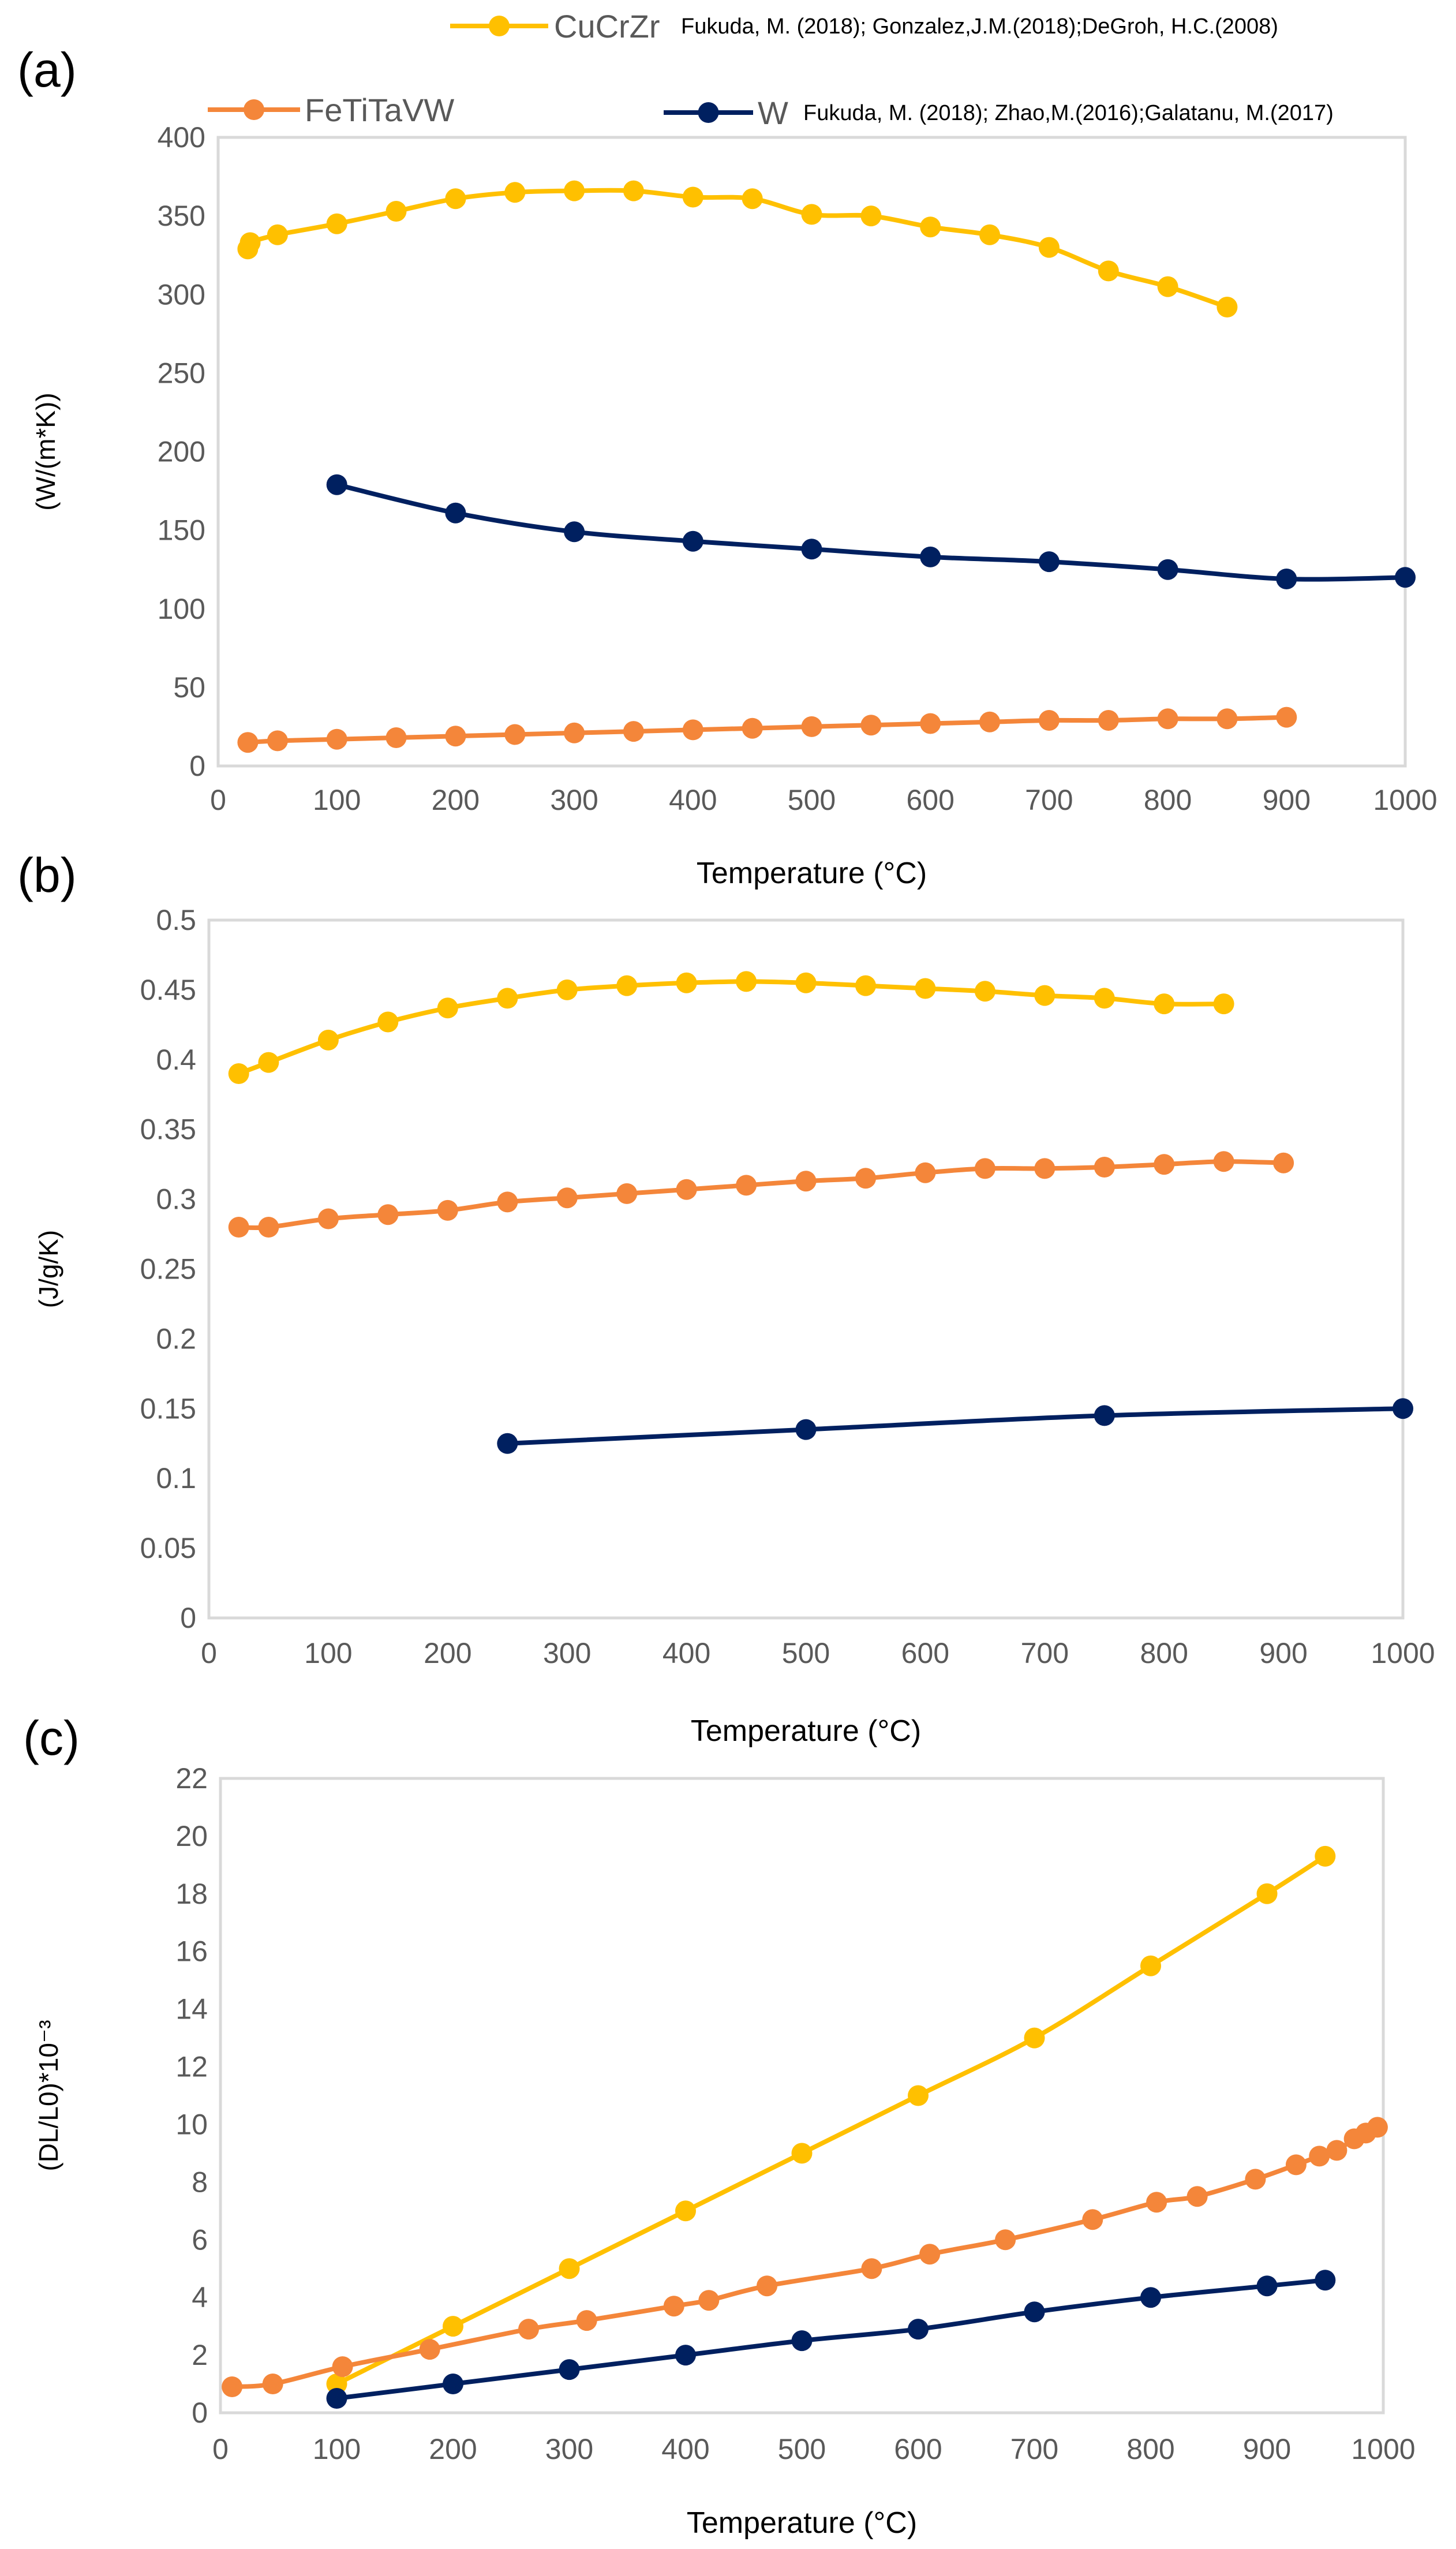 This screenshot has width=1456, height=2549. I want to click on y-tick-label: 0.2, so click(176, 1339).